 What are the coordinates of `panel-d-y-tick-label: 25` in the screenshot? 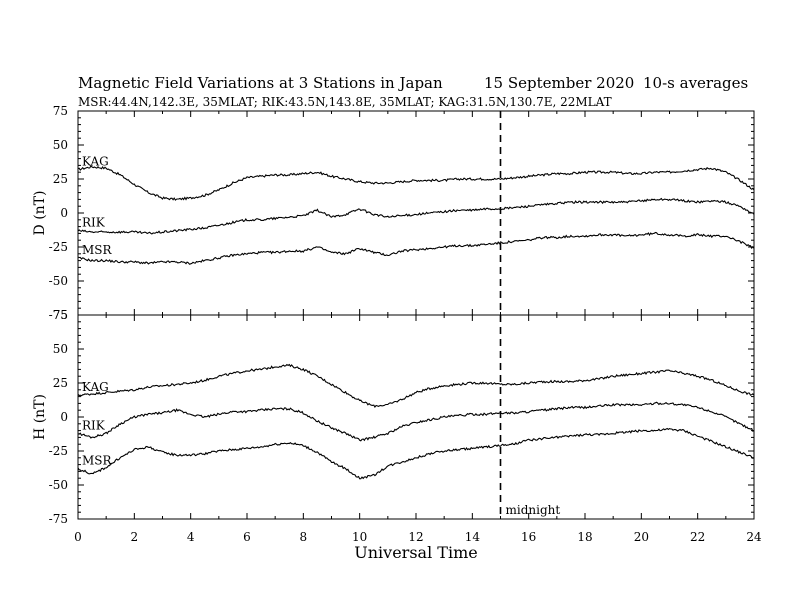 It's located at (60, 179).